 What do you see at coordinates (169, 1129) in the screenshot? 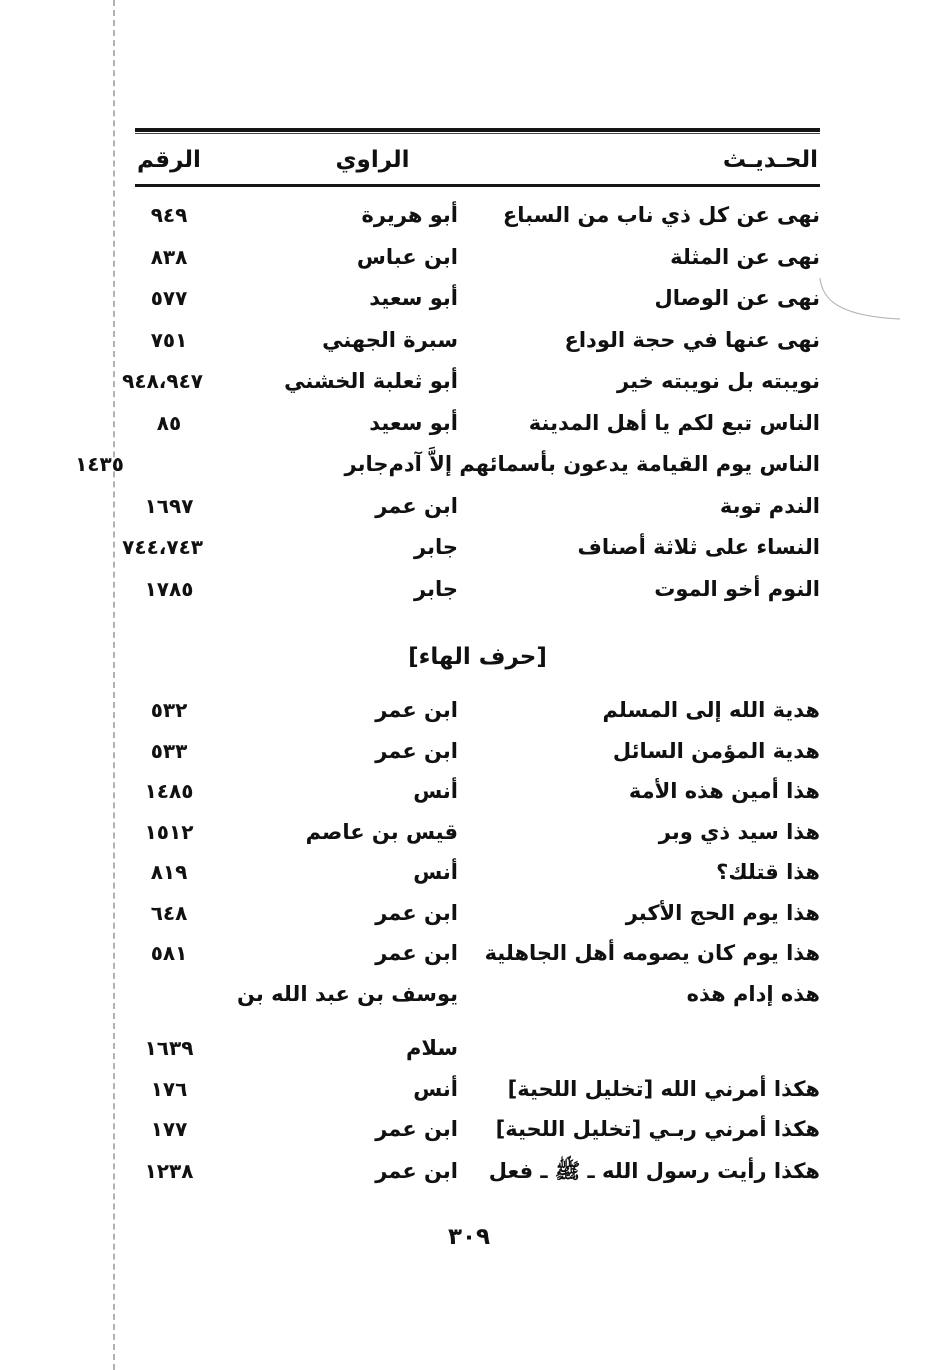
I see `hadith-number: ١٧٧` at bounding box center [169, 1129].